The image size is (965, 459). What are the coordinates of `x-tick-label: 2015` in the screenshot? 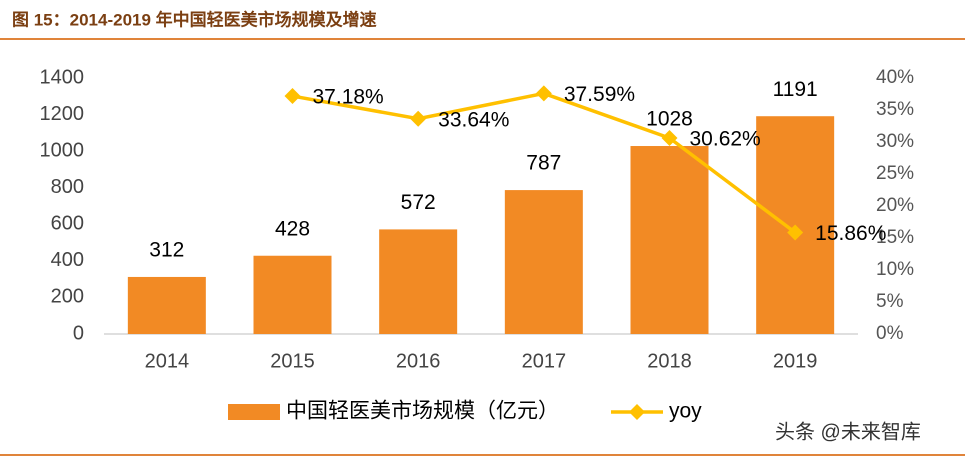 It's located at (292, 361).